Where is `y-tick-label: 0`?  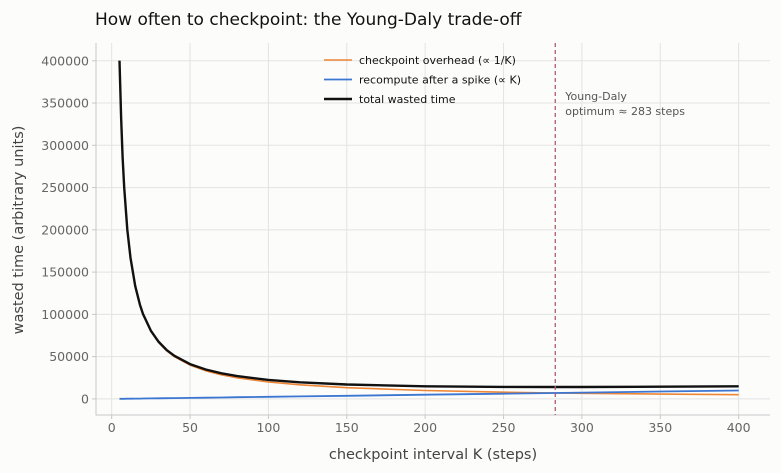
y-tick-label: 0 is located at coordinates (85, 398).